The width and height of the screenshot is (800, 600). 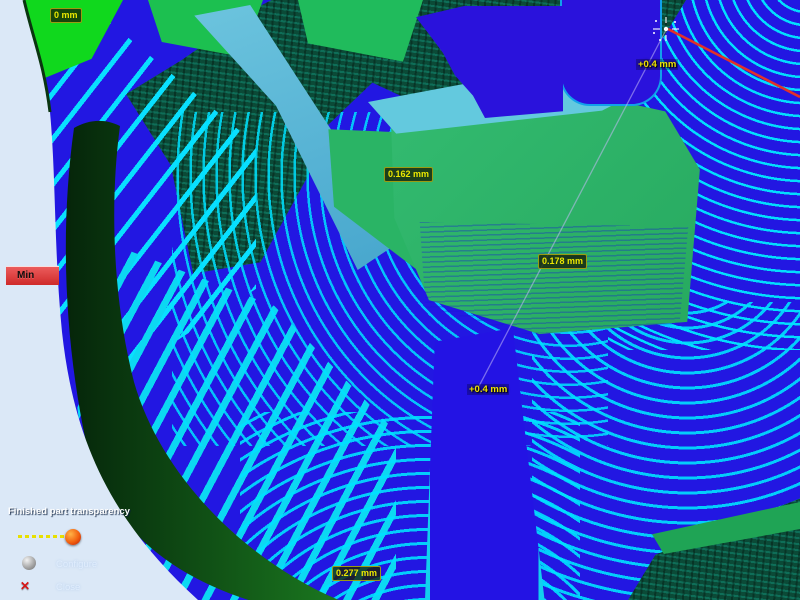 I want to click on transparency-slider-track, so click(x=48, y=536).